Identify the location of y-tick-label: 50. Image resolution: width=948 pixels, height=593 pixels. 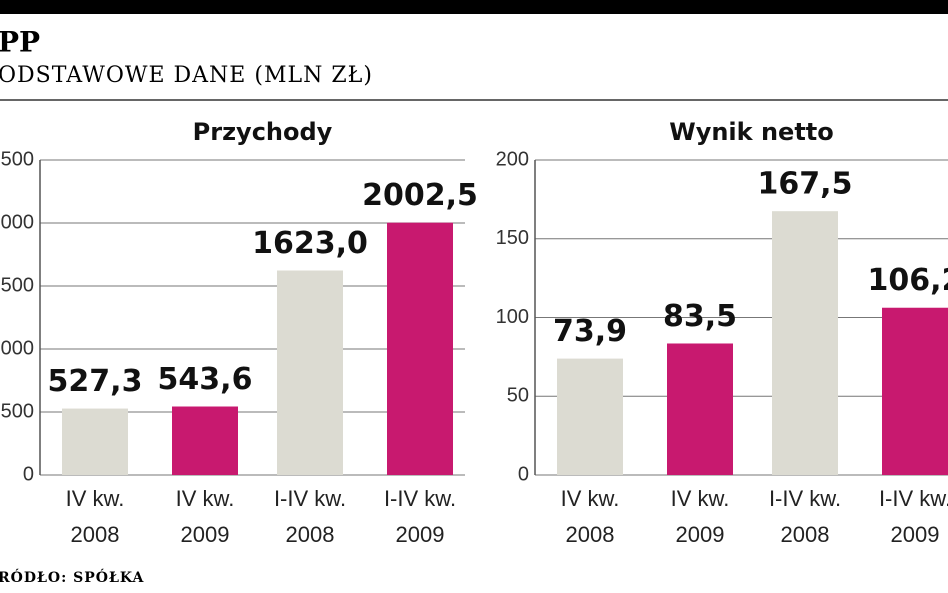
(518, 396).